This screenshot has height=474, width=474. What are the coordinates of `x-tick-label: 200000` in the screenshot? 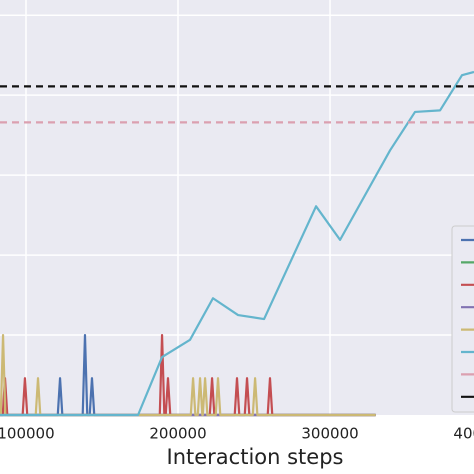 It's located at (177, 434).